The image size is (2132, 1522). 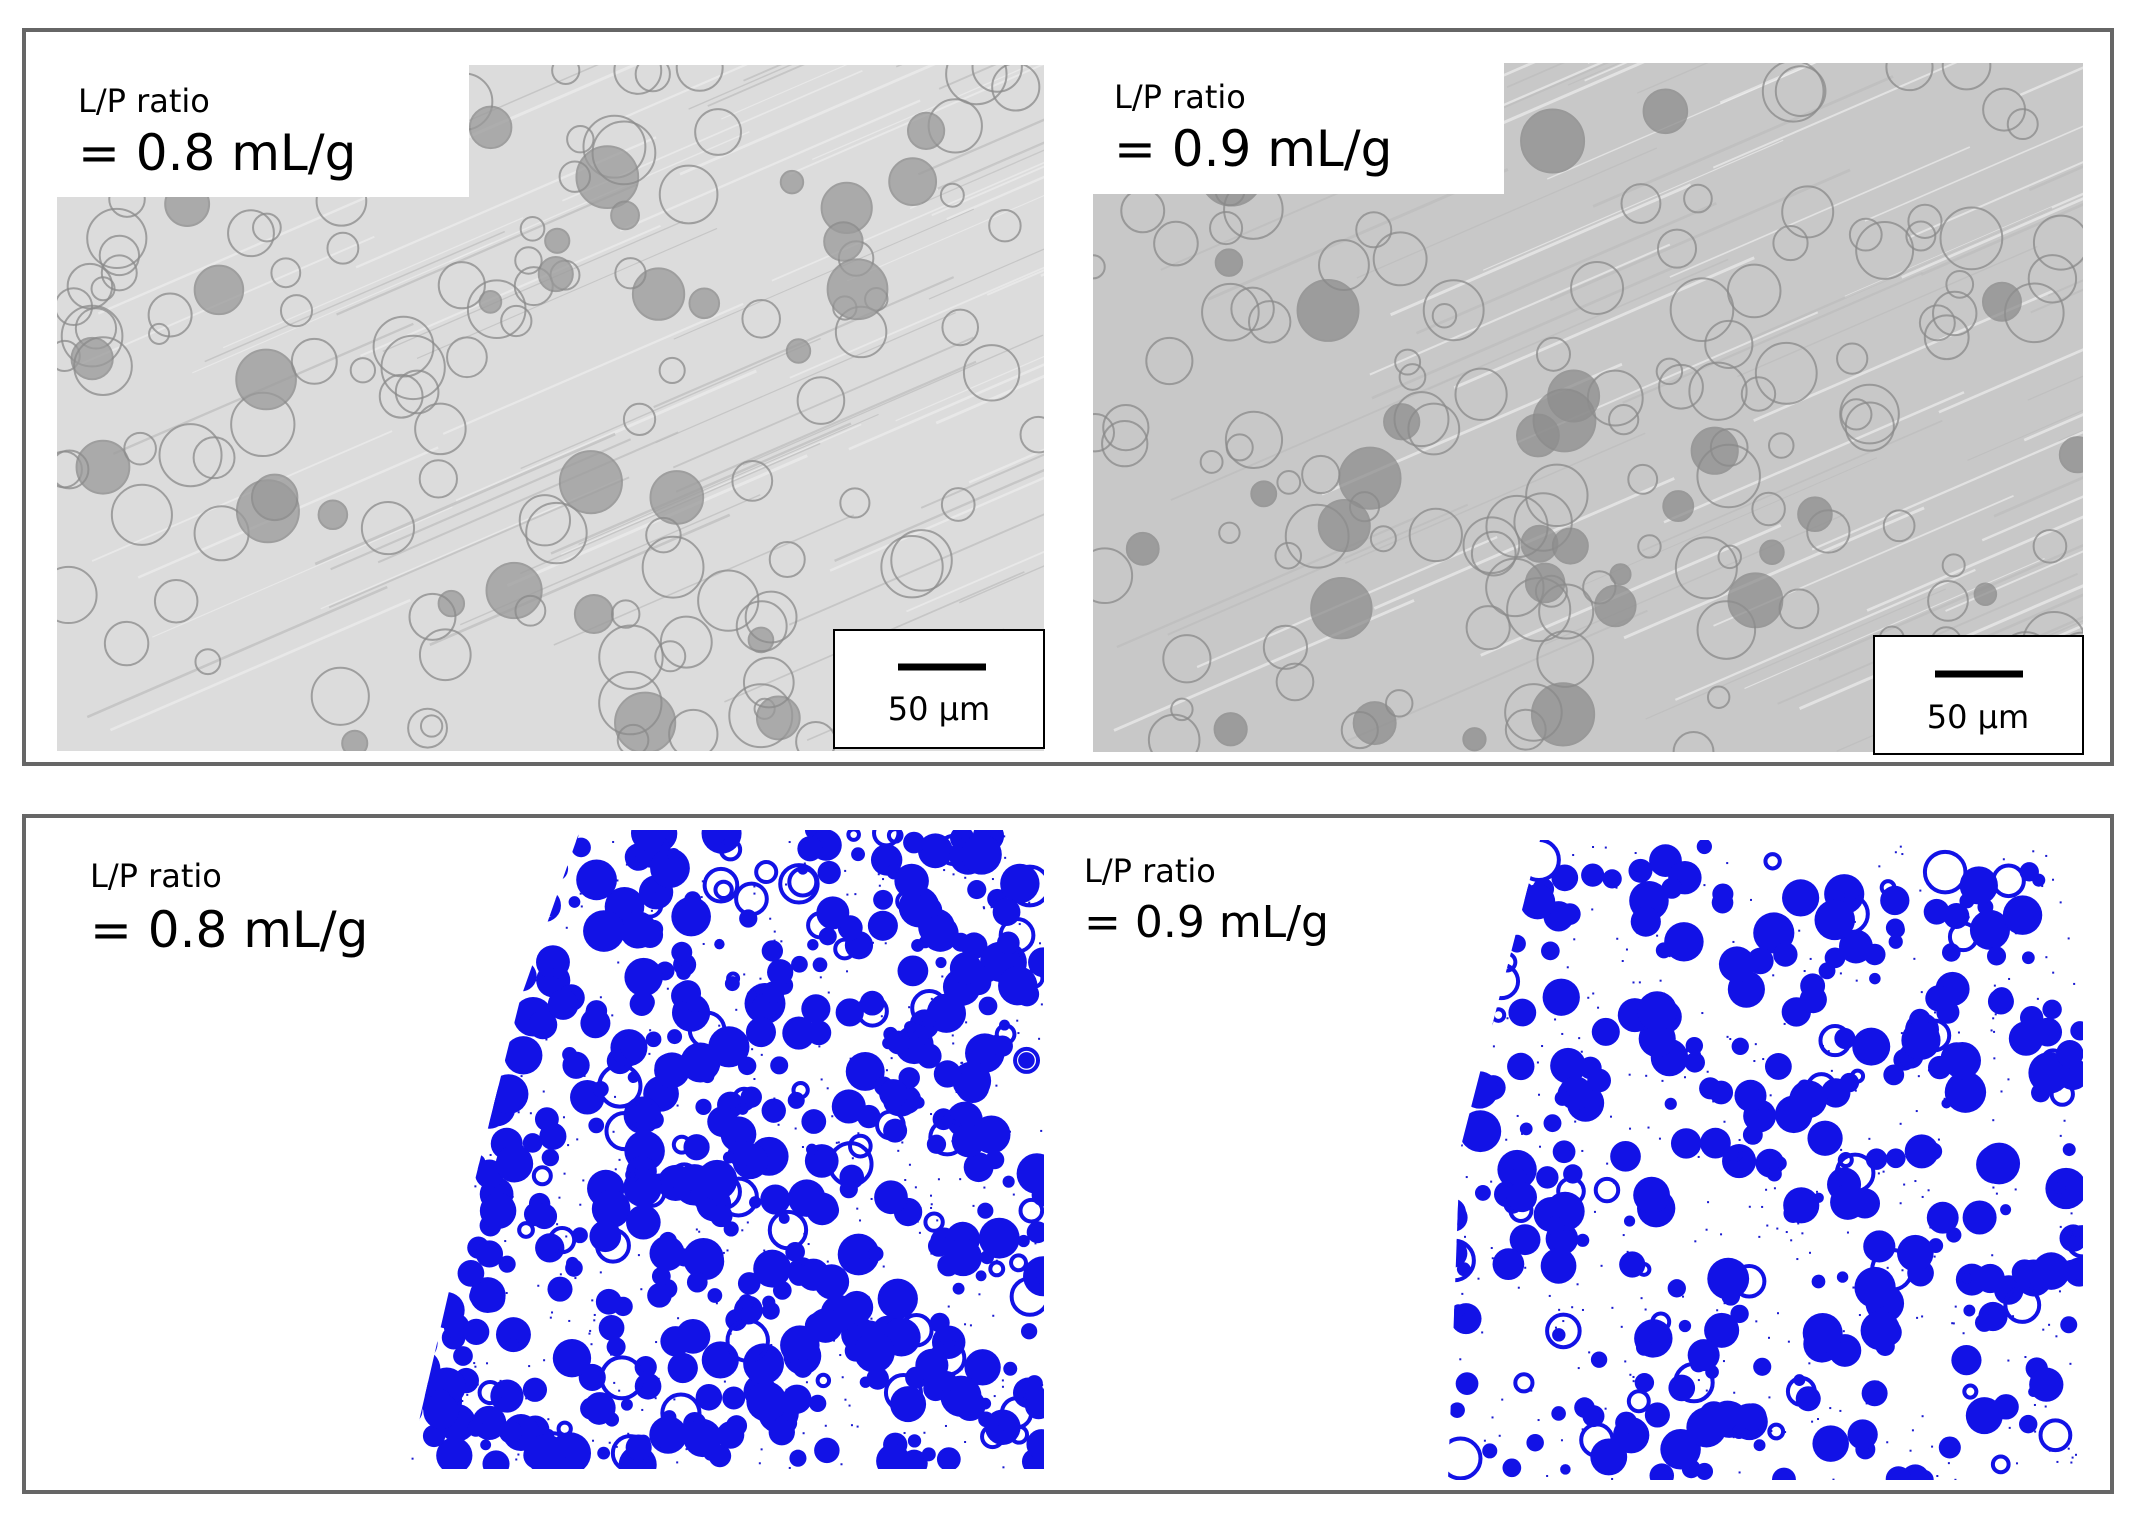 What do you see at coordinates (1253, 149) in the screenshot?
I see `label: = 0.9 mL/g` at bounding box center [1253, 149].